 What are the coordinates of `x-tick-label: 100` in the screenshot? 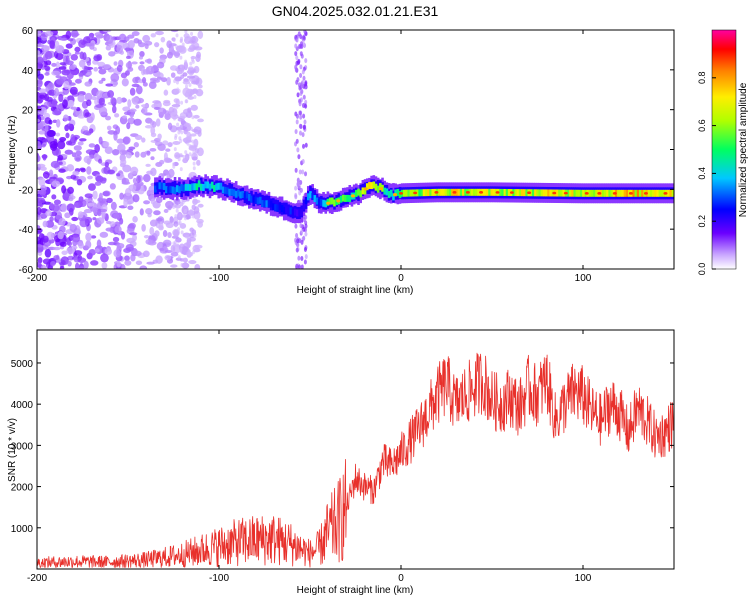 It's located at (583, 578).